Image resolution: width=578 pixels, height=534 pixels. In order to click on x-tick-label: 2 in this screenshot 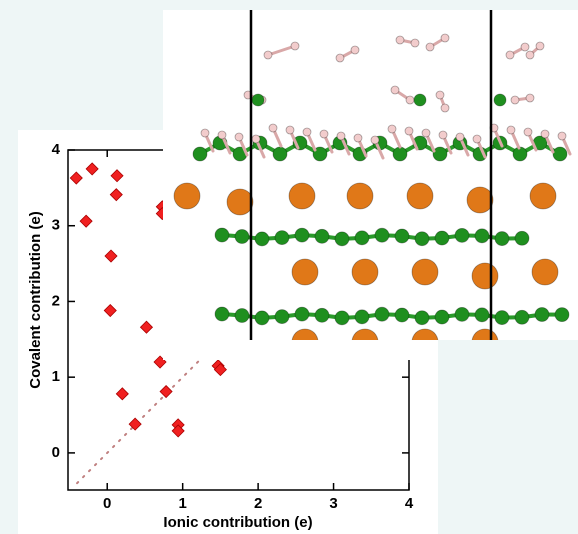, I will do `click(258, 503)`.